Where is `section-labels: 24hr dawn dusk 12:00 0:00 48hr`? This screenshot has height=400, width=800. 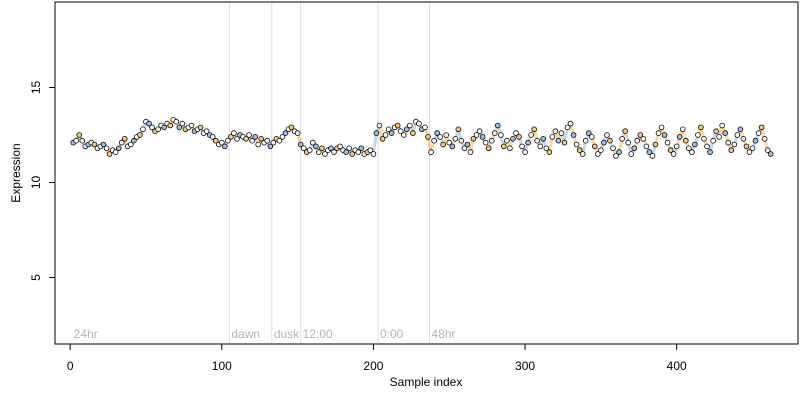
section-labels: 24hr dawn dusk 12:00 0:00 48hr is located at coordinates (265, 334).